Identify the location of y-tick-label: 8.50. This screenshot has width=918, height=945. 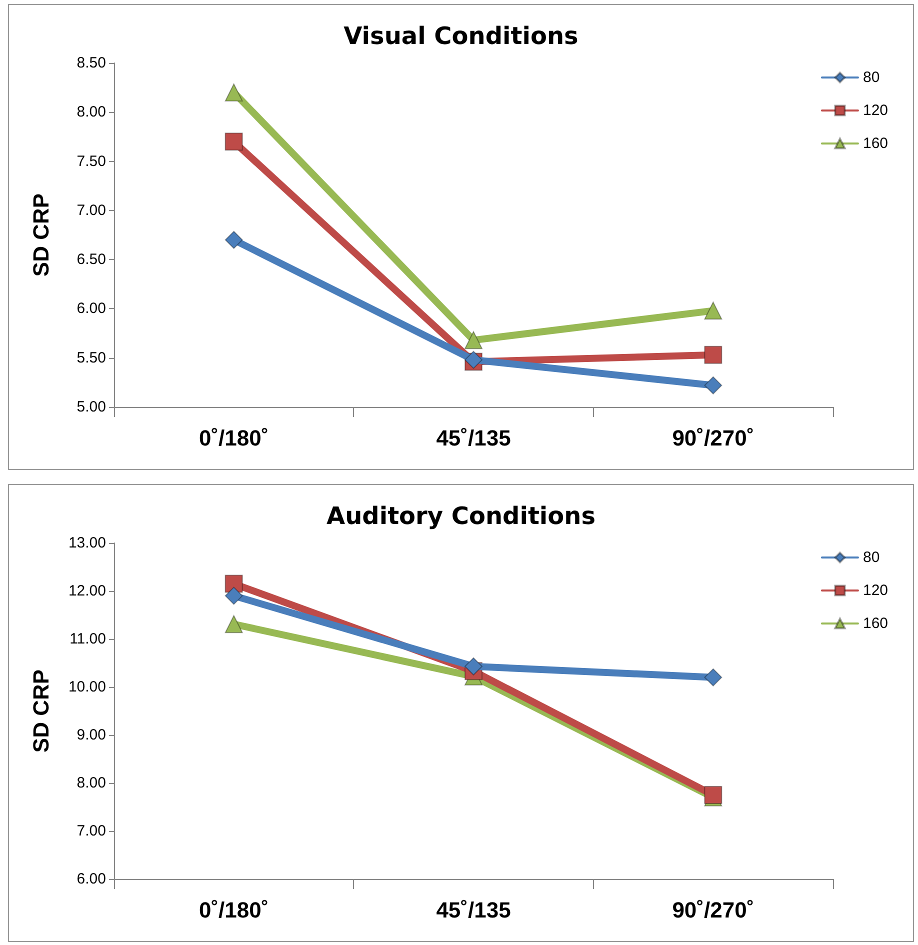
(91, 63).